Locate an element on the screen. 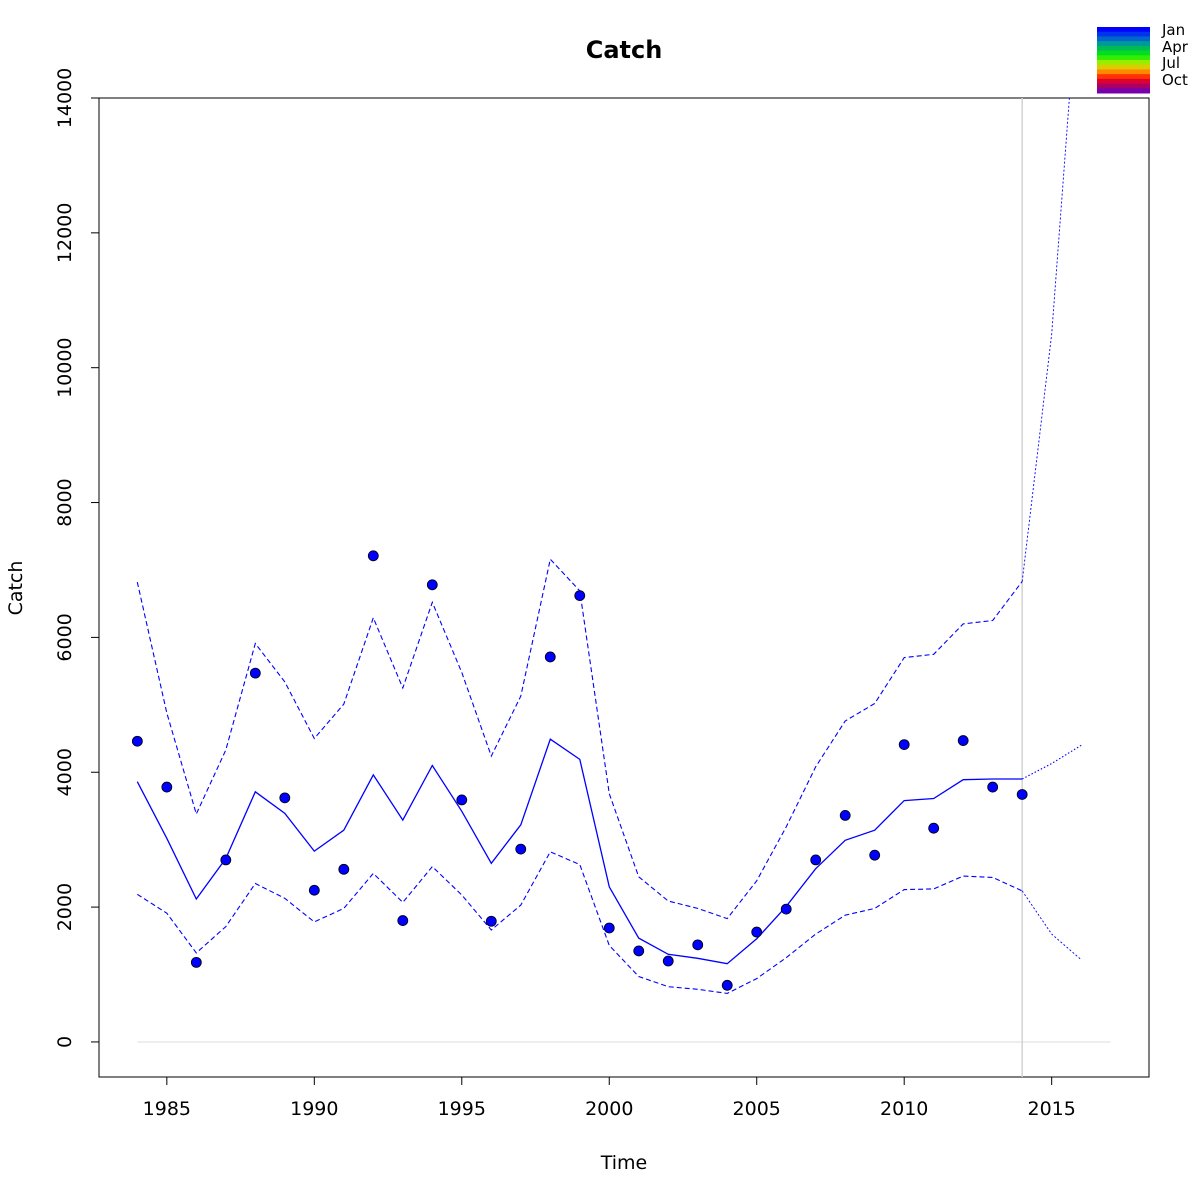 The width and height of the screenshot is (1200, 1200). y-tick-label: 4000 is located at coordinates (65, 772).